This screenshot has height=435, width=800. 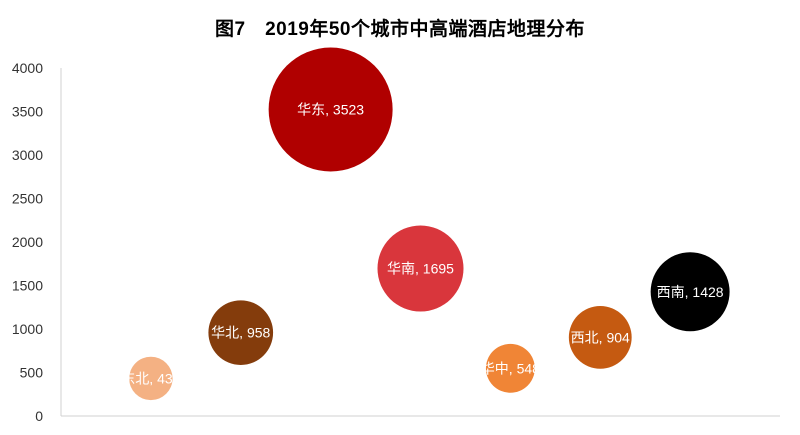 I want to click on bubble-华南: 华南, 1695, so click(x=420, y=268).